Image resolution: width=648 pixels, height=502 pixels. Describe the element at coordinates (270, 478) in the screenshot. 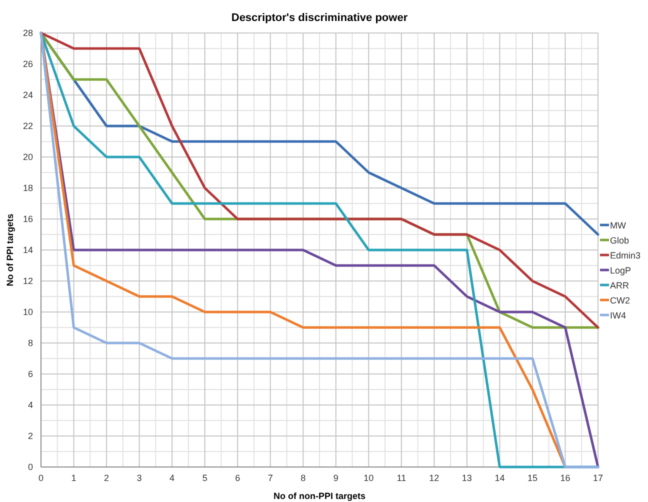

I see `x-tick-label: 7` at that location.